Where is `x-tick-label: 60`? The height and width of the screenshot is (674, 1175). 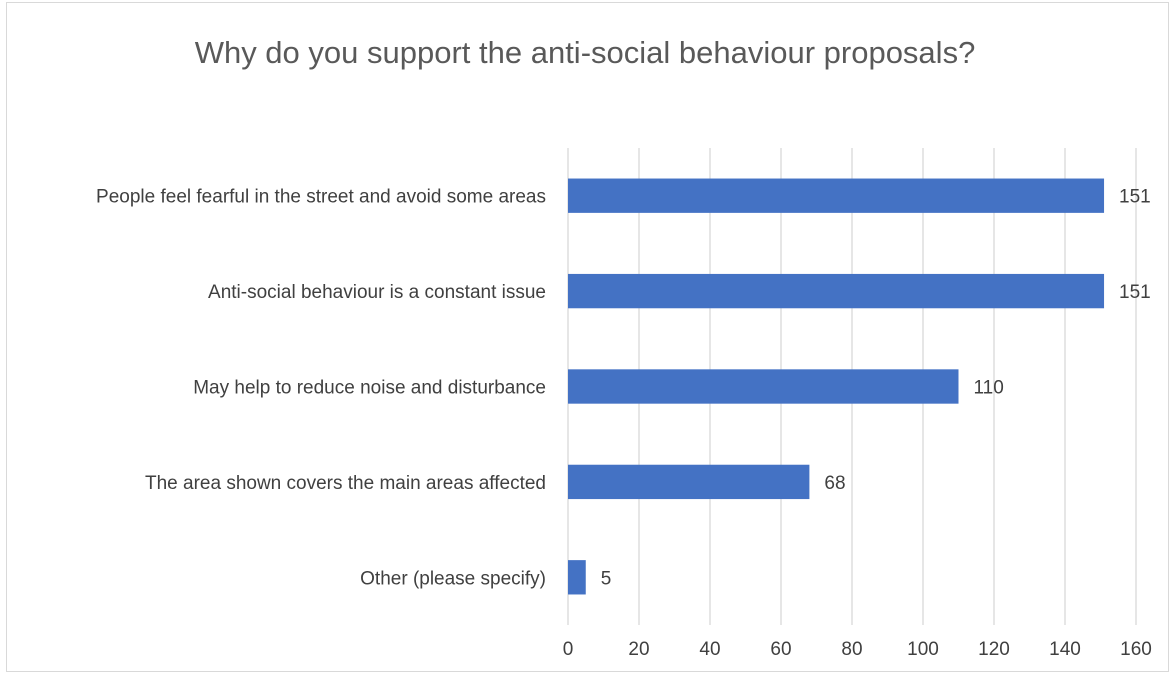
x-tick-label: 60 is located at coordinates (780, 649).